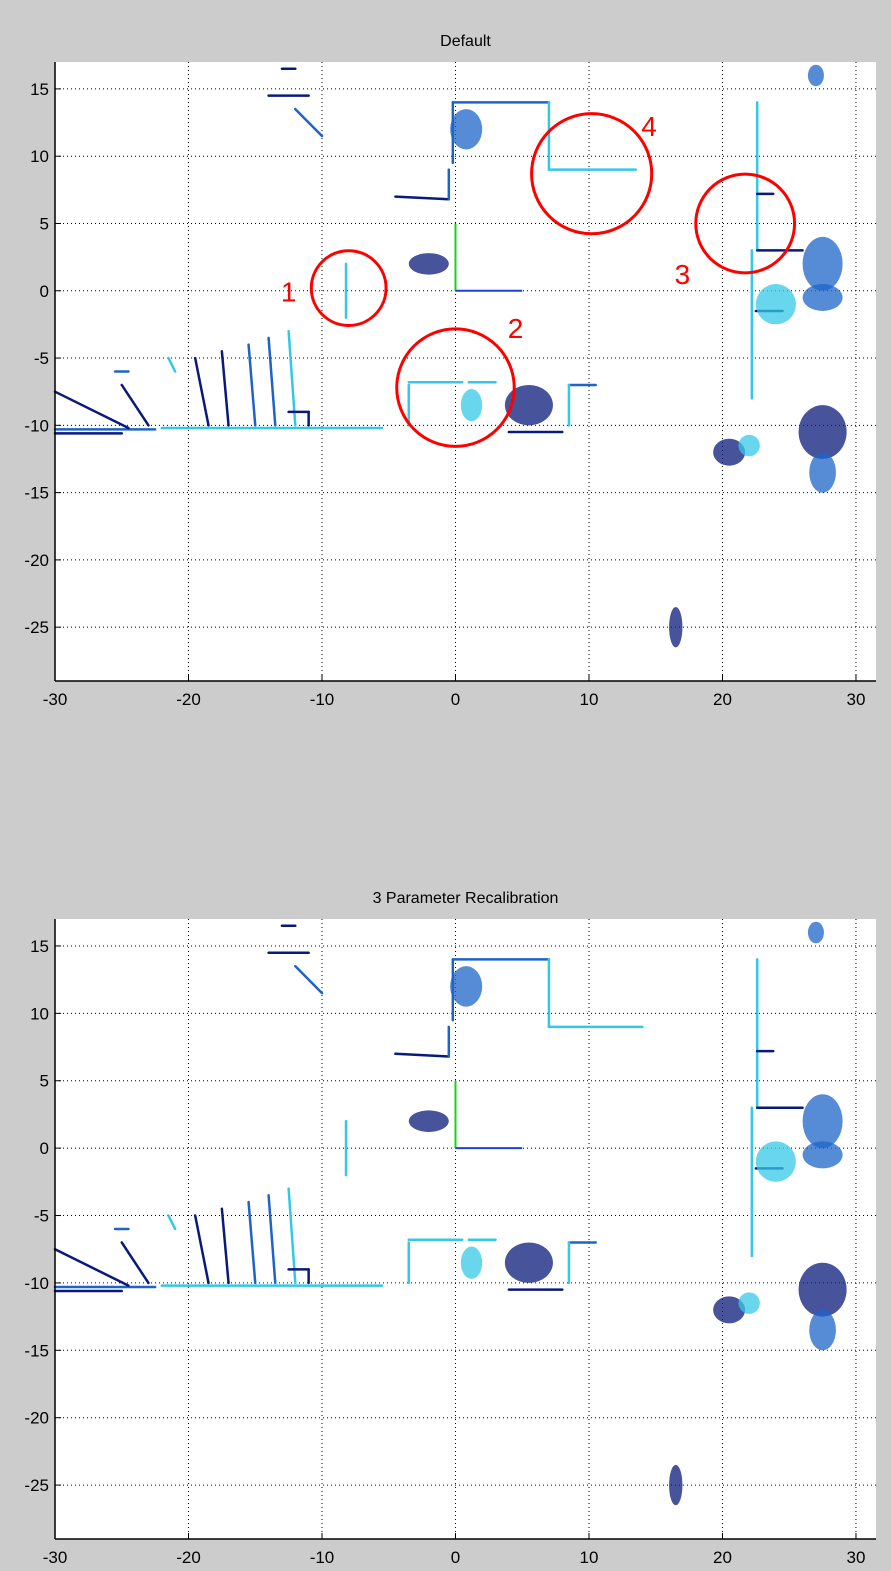  I want to click on annotation-label-4: 4, so click(649, 126).